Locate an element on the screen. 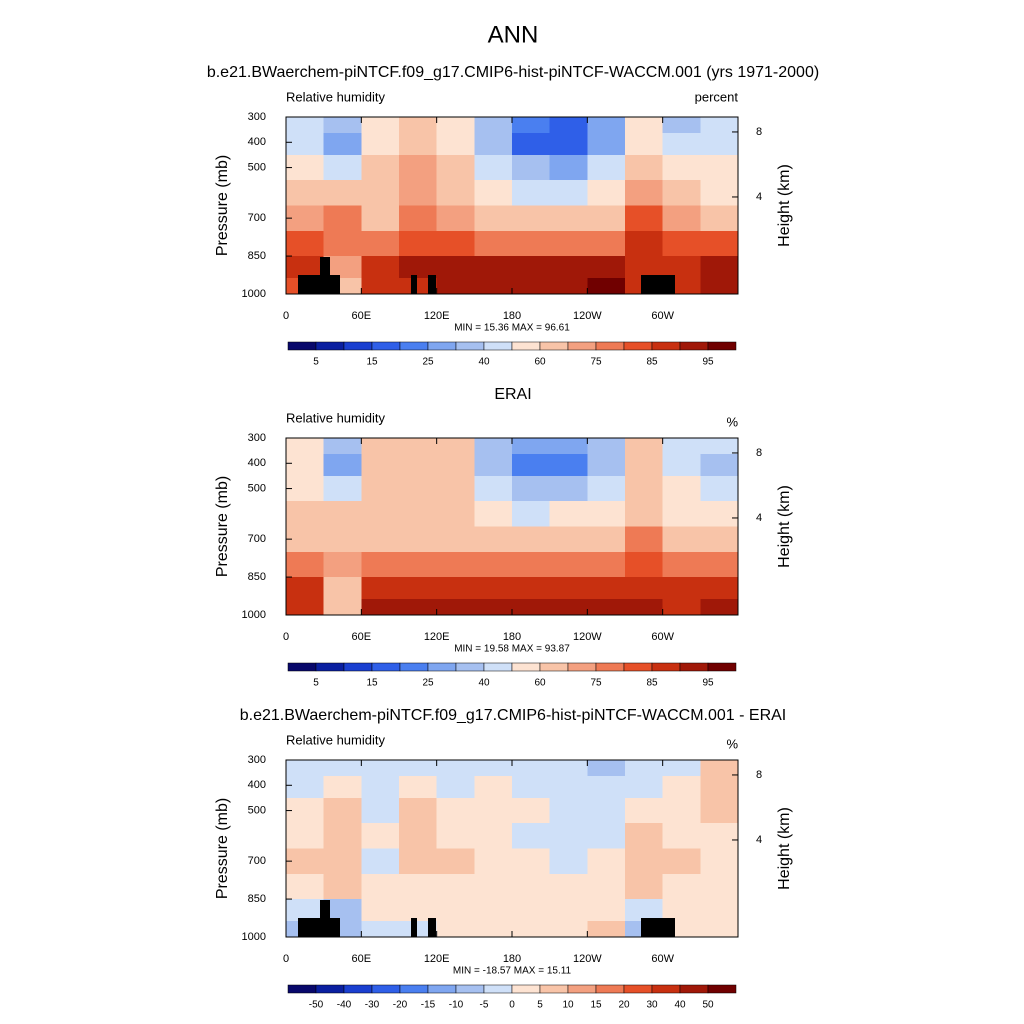  y-tick-label: 700 is located at coordinates (257, 539).